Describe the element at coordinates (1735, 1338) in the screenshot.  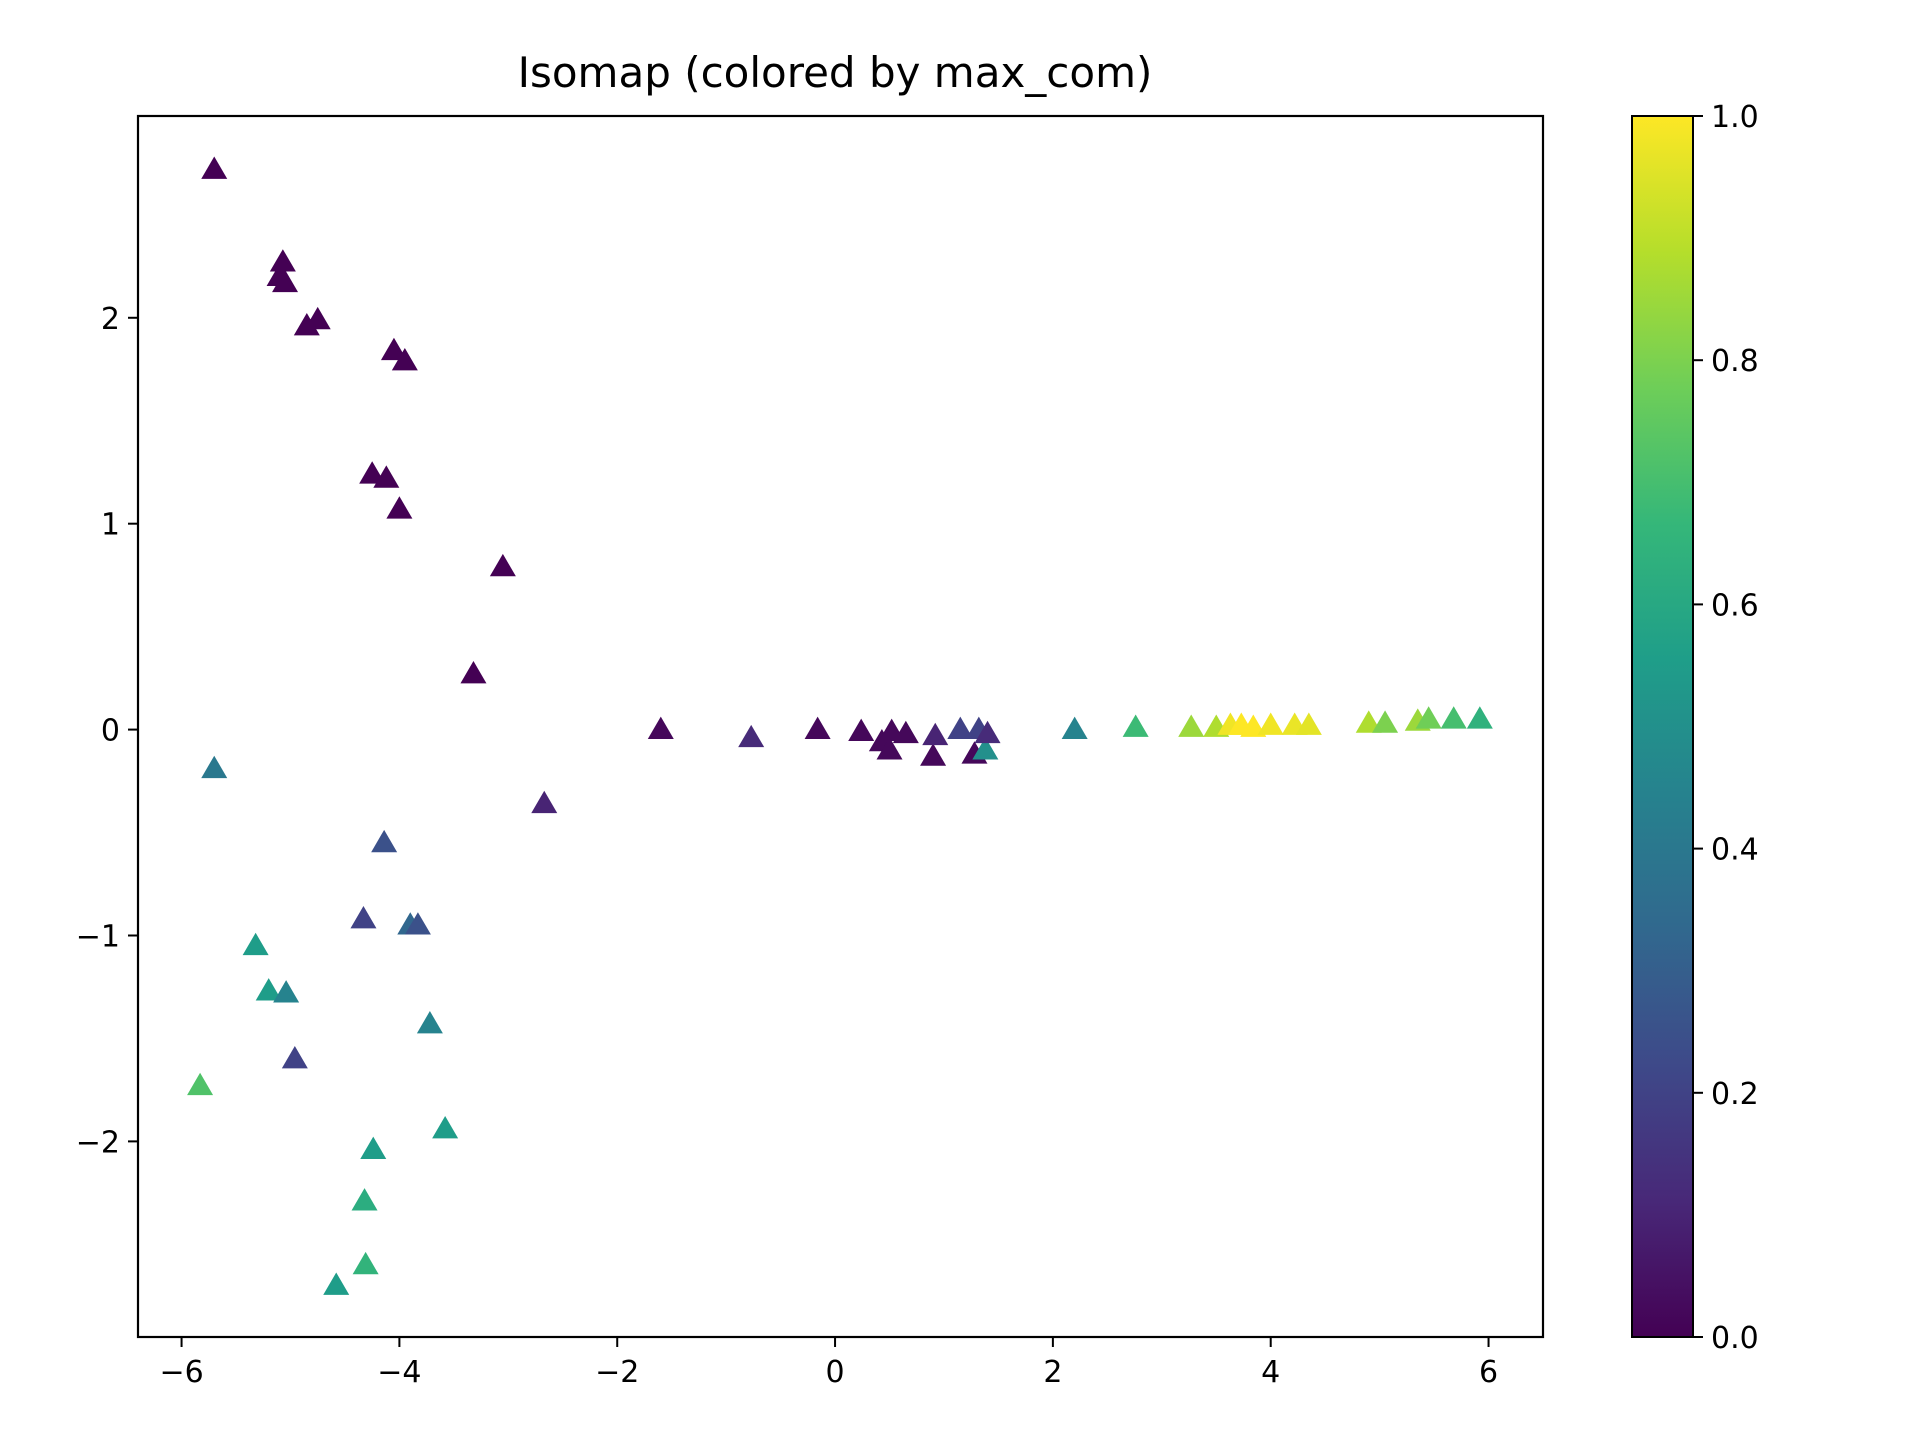
I see `colorbar-tick-label: 0.0` at that location.